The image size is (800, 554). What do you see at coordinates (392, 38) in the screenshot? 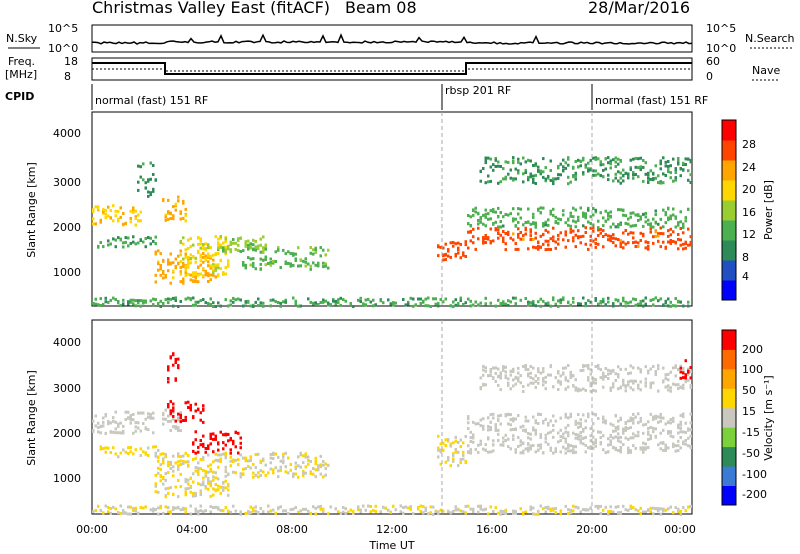
I see `nsky-frame` at bounding box center [392, 38].